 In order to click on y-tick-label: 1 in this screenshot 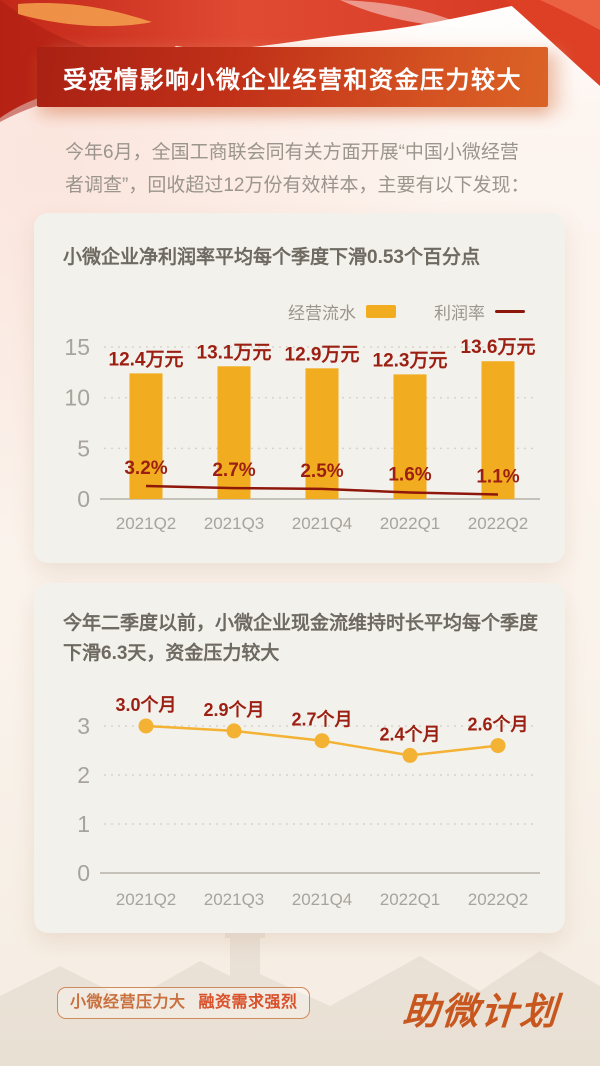, I will do `click(83, 824)`.